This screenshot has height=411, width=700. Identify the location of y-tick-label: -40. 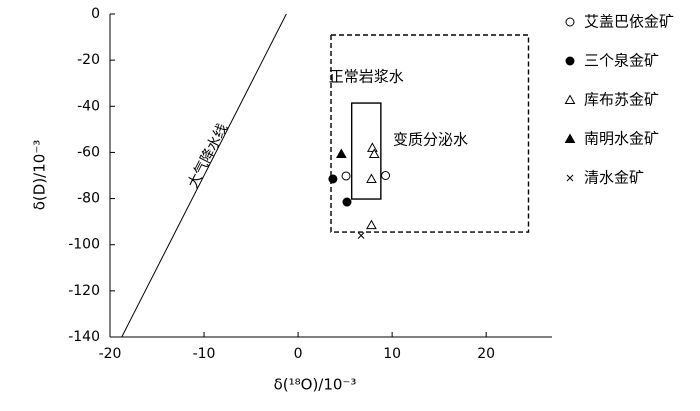
(88, 106).